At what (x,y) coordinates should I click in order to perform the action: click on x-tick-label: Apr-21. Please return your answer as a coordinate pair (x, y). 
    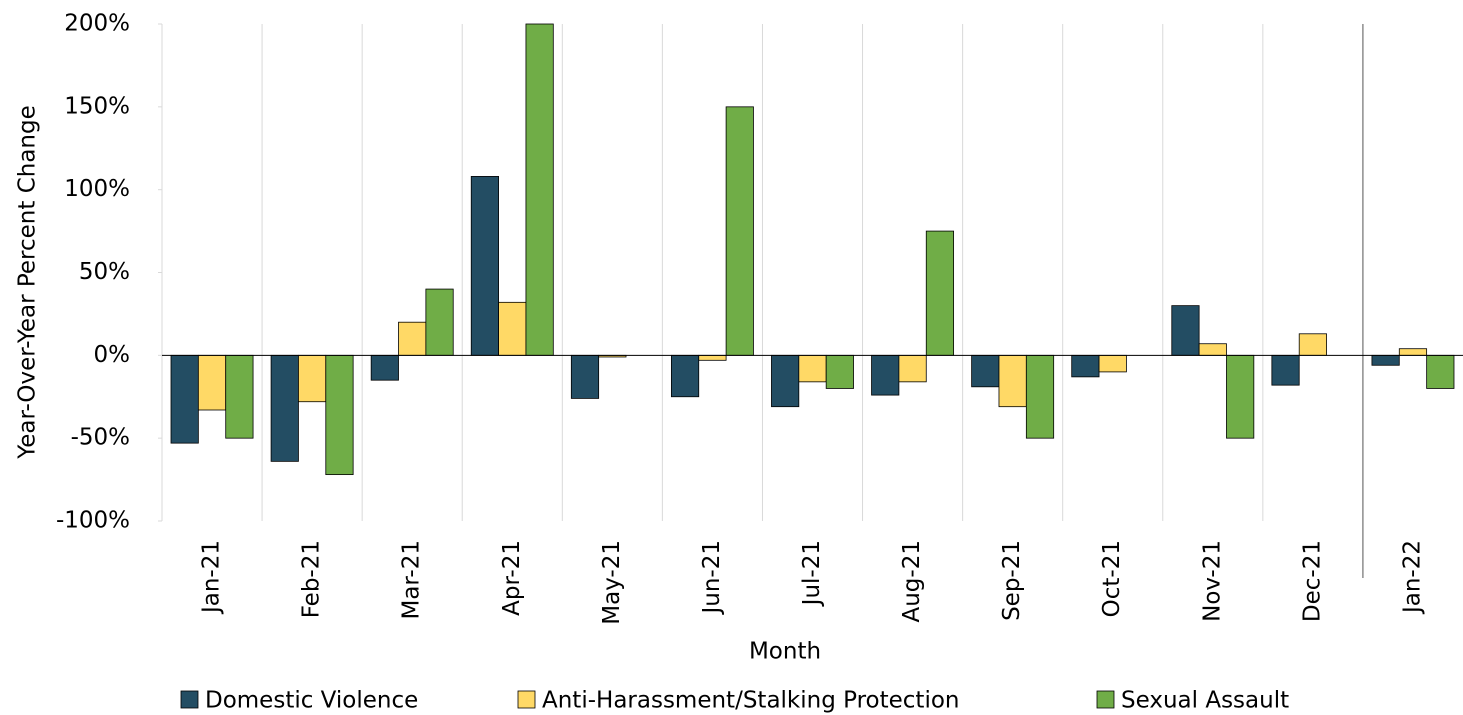
    Looking at the image, I should click on (512, 578).